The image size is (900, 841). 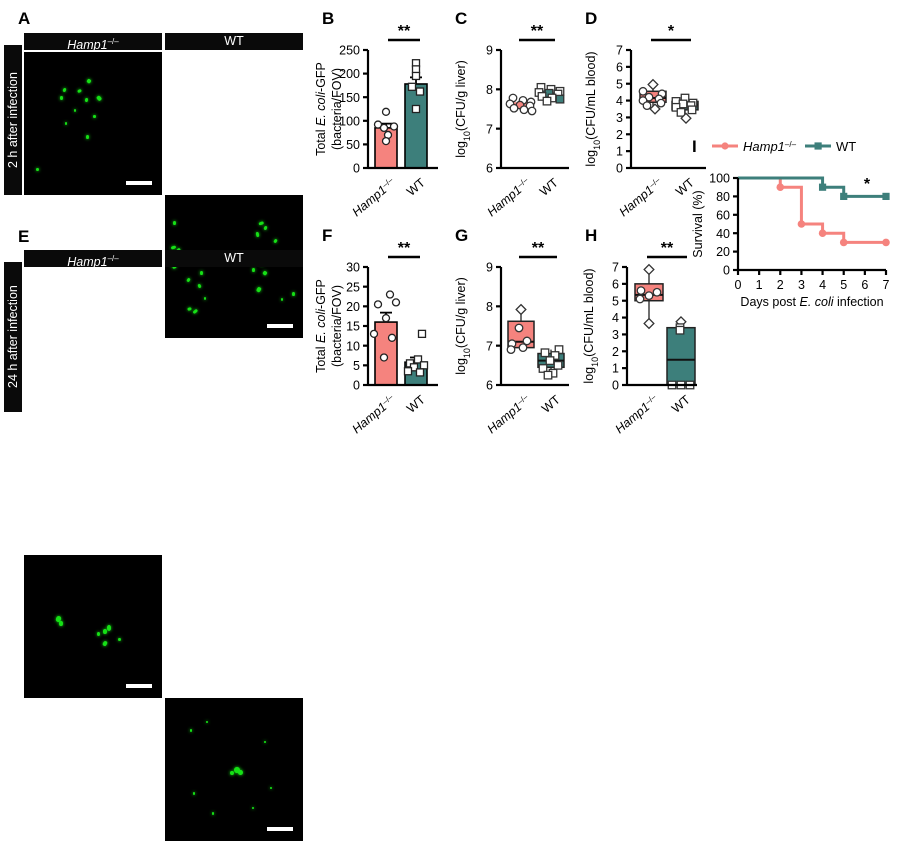 I want to click on significance-label: *, so click(x=867, y=184).